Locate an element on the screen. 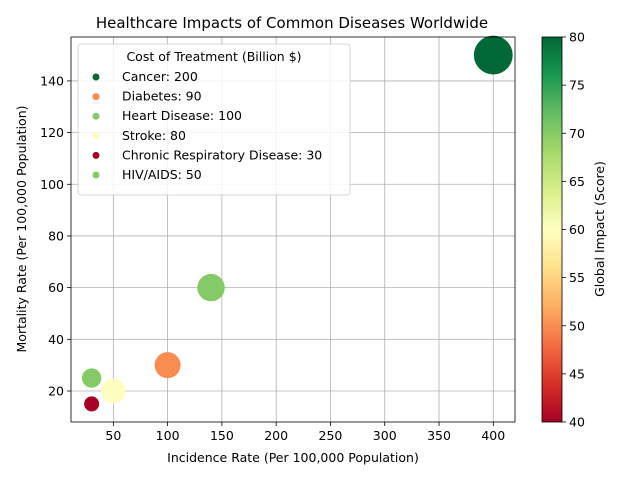  colorbar-tick-label: 65 is located at coordinates (577, 181).